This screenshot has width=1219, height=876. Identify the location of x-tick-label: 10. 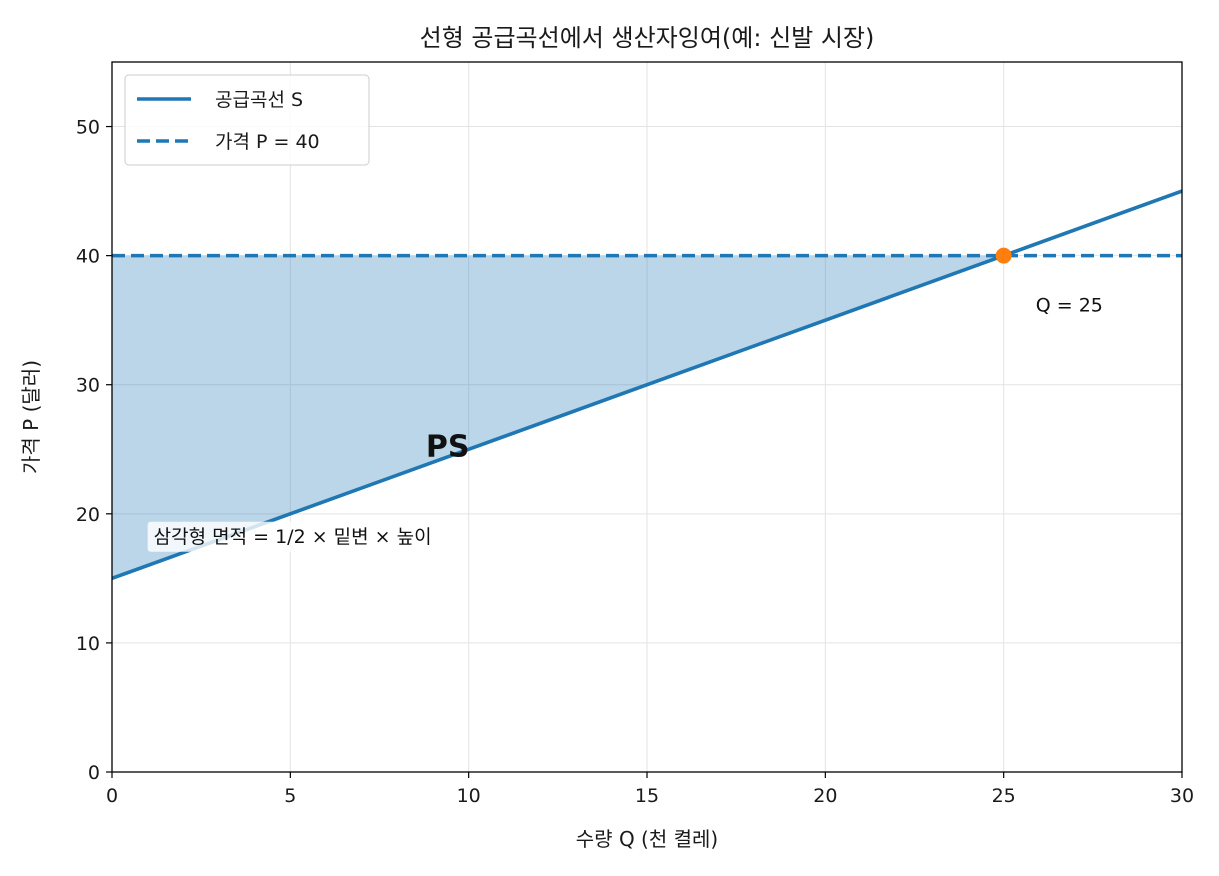
(469, 796).